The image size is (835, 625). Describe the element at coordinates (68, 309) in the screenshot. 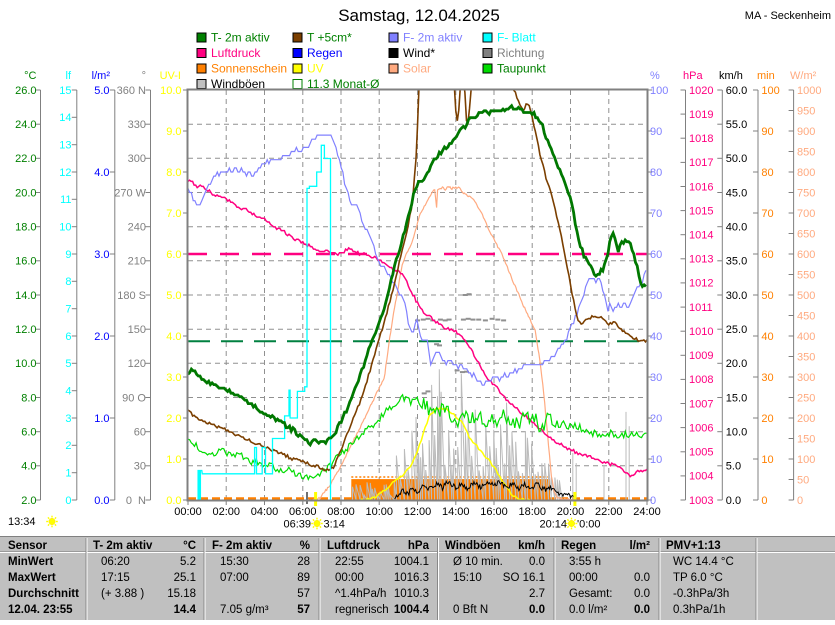

I see `svg-text: 7` at that location.